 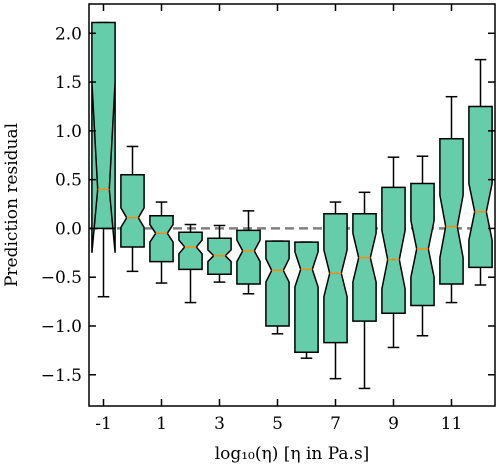 I want to click on y-axis-label: Prediction residual, so click(x=12, y=205).